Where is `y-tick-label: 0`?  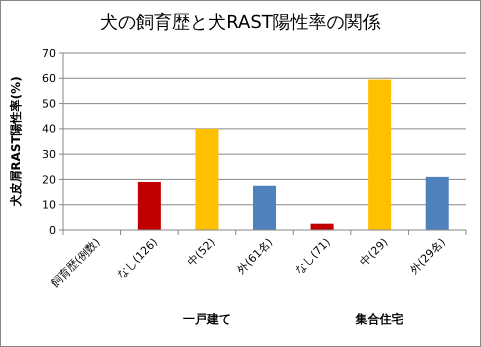
y-tick-label: 0 is located at coordinates (52, 230).